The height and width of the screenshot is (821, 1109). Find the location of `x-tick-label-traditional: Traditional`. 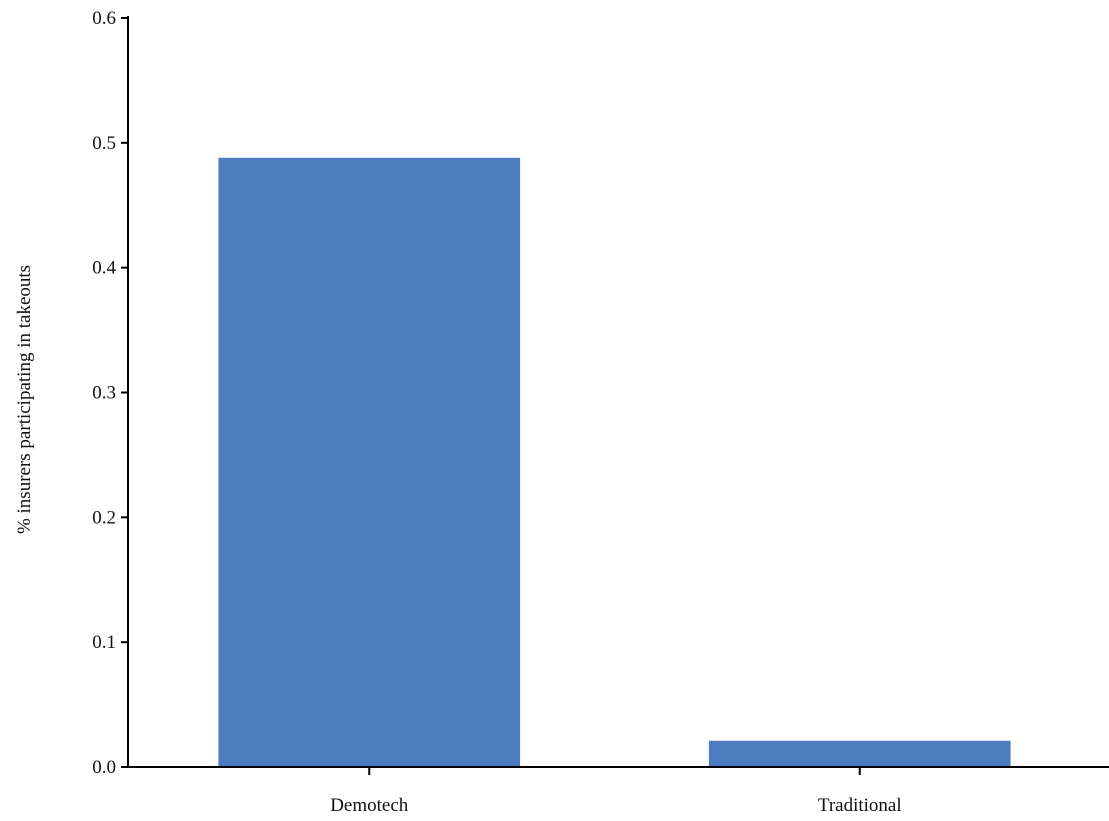

x-tick-label-traditional: Traditional is located at coordinates (860, 805).